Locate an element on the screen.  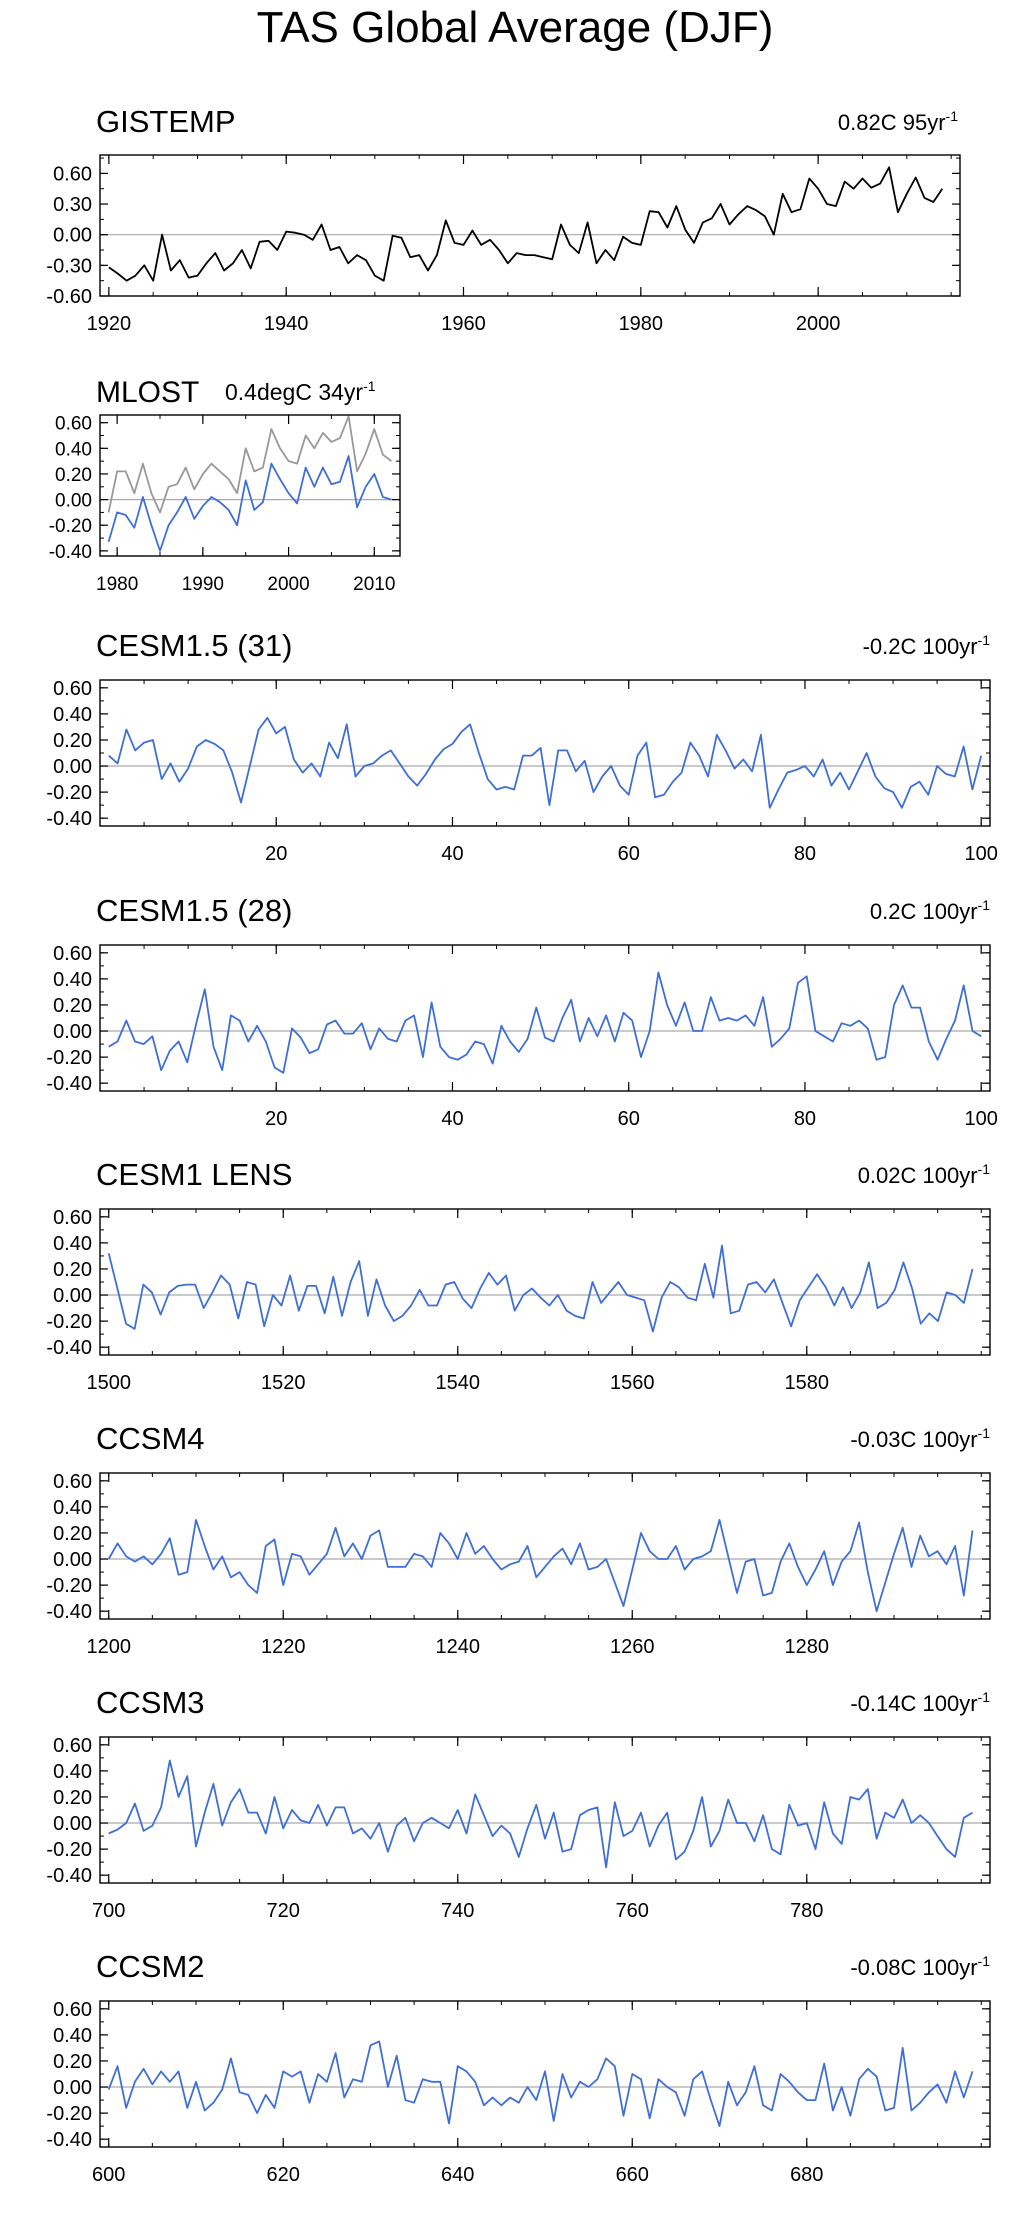
trend-label: 0.02C 100yr-1 is located at coordinates (924, 1174).